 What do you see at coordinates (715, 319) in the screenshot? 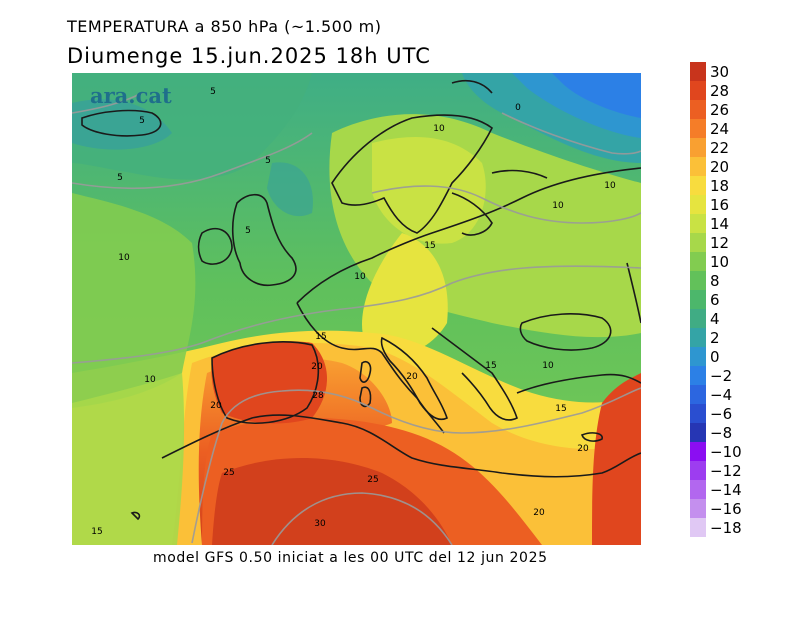
I see `colorbar-label: 4` at bounding box center [715, 319].